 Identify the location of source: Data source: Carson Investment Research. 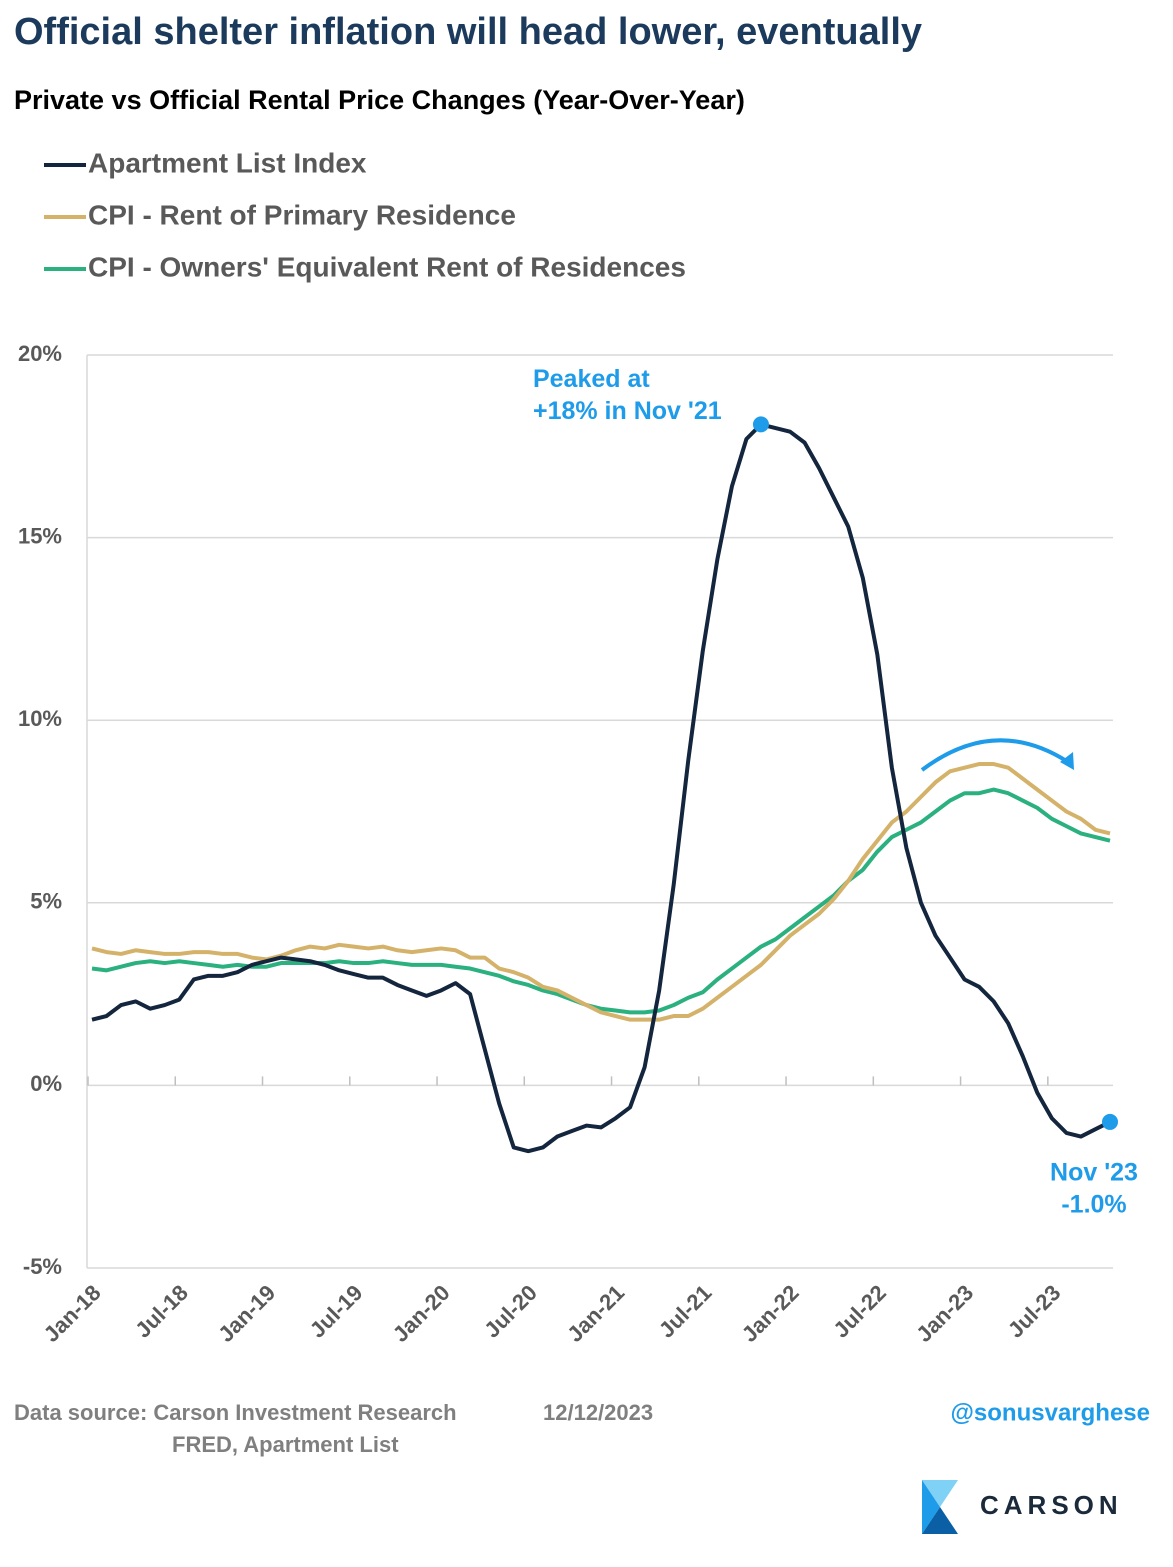
(235, 1412).